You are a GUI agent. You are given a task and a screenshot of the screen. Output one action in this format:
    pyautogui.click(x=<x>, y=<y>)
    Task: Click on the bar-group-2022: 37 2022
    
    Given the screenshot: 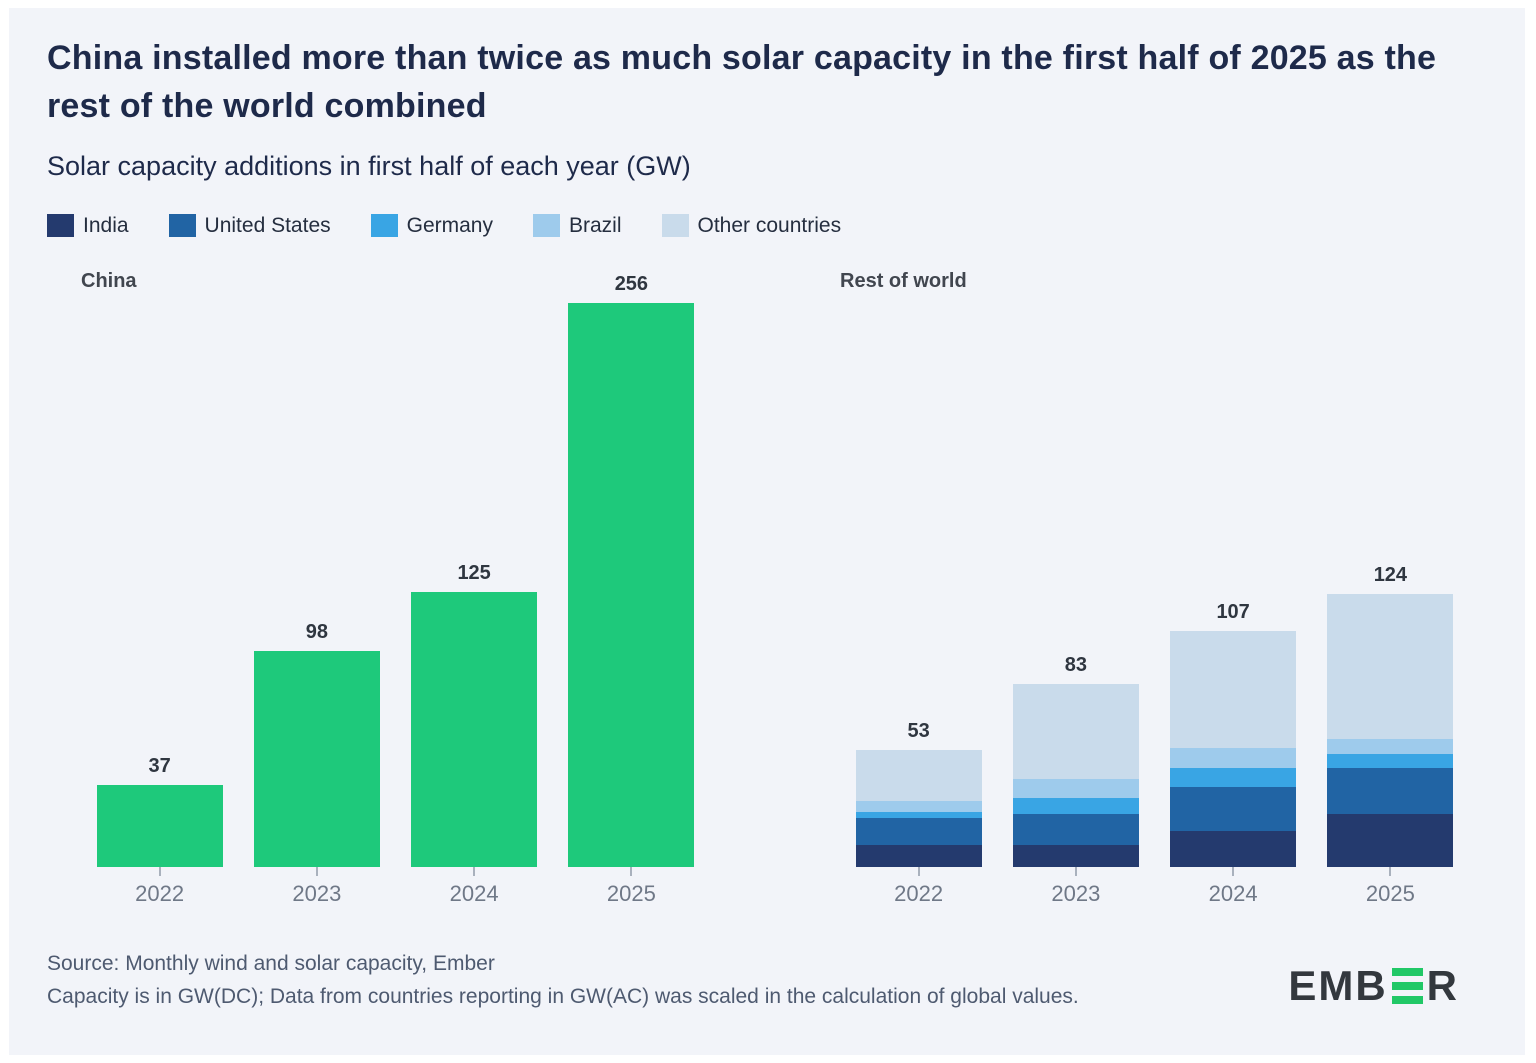 What is the action you would take?
    pyautogui.click(x=159, y=830)
    